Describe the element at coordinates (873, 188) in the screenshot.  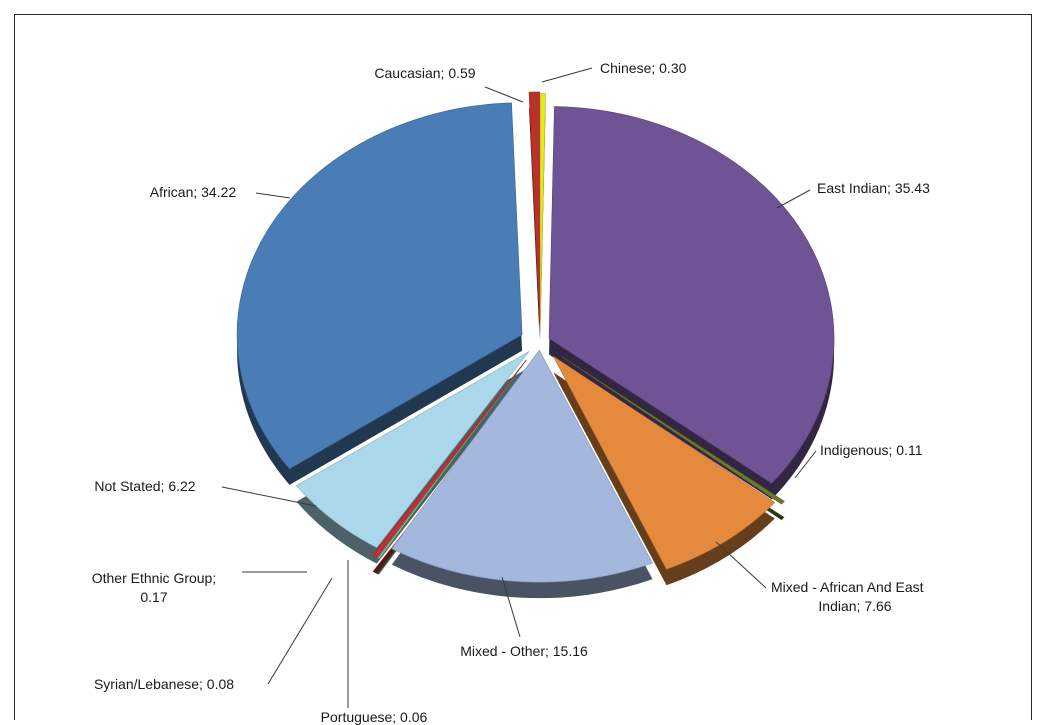
I see `data-label: East Indian; 35.43` at that location.